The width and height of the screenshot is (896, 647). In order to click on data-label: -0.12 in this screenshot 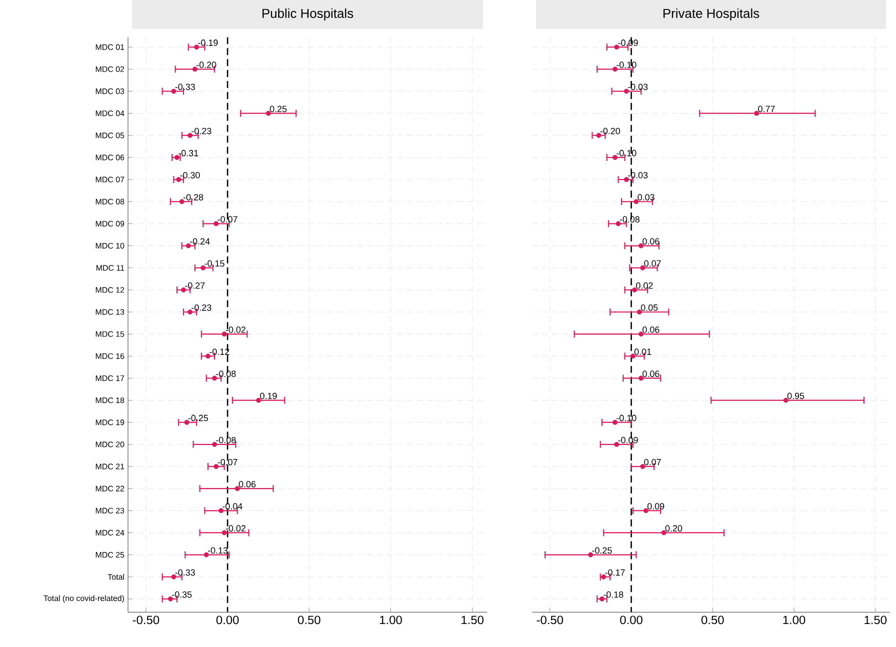, I will do `click(220, 351)`.